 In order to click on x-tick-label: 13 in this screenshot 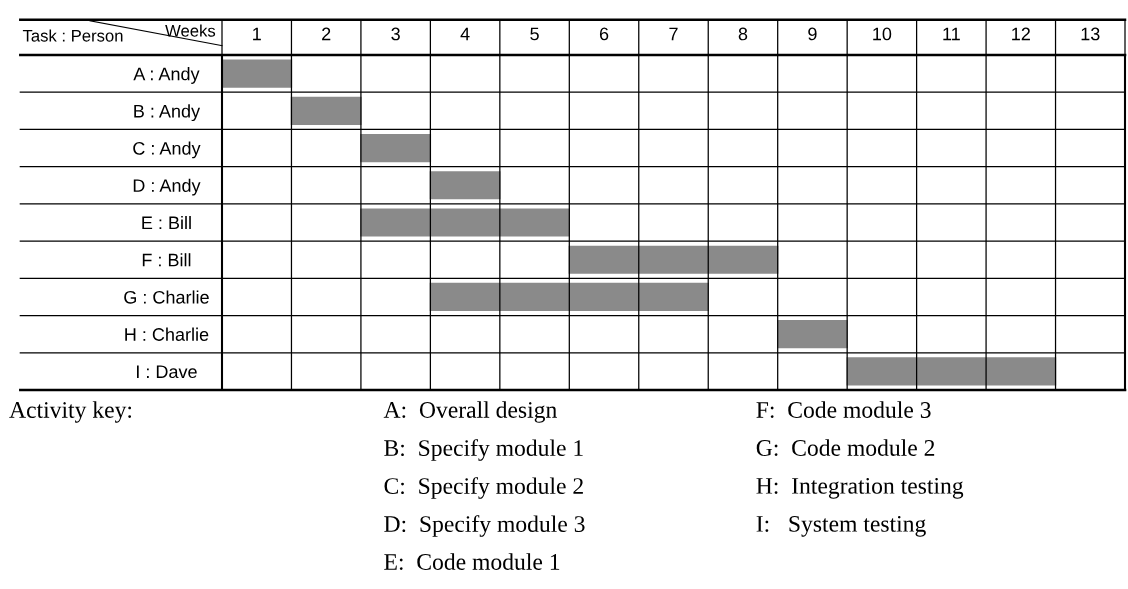, I will do `click(1090, 34)`.